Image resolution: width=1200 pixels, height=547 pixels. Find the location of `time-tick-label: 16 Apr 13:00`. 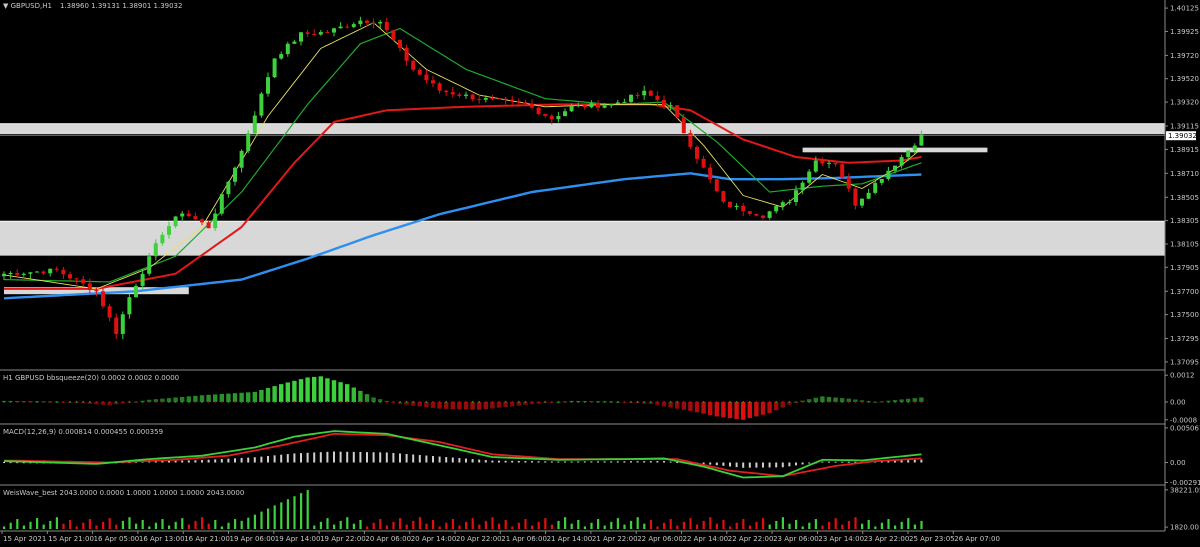

time-tick-label: 16 Apr 13:00 is located at coordinates (162, 539).